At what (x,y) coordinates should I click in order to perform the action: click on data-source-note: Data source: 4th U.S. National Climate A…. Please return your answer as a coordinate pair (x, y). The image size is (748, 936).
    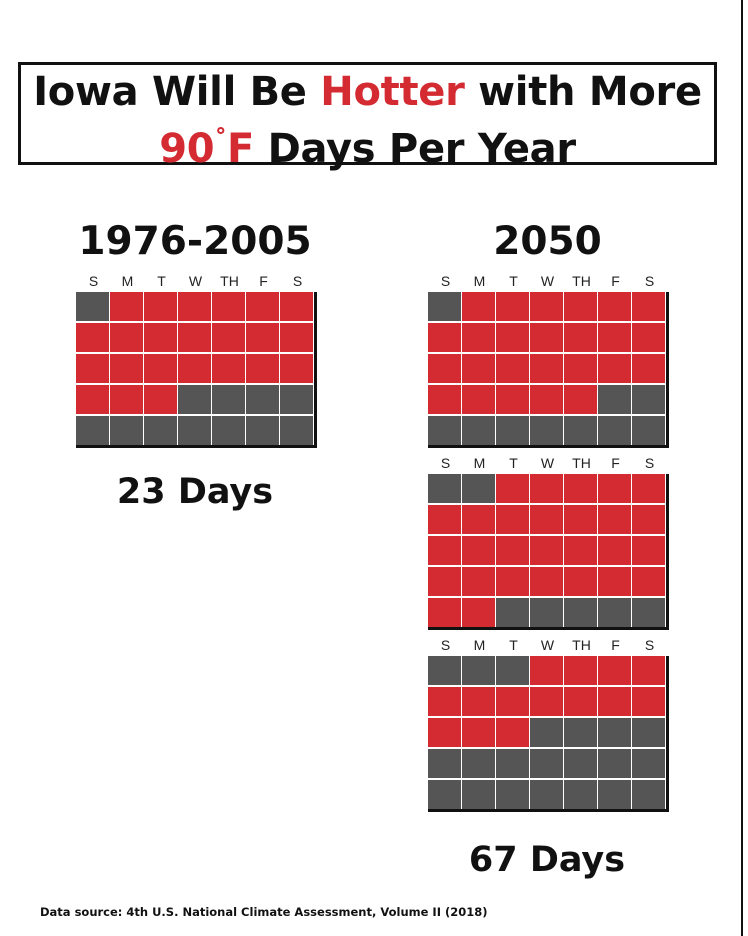
    Looking at the image, I should click on (264, 912).